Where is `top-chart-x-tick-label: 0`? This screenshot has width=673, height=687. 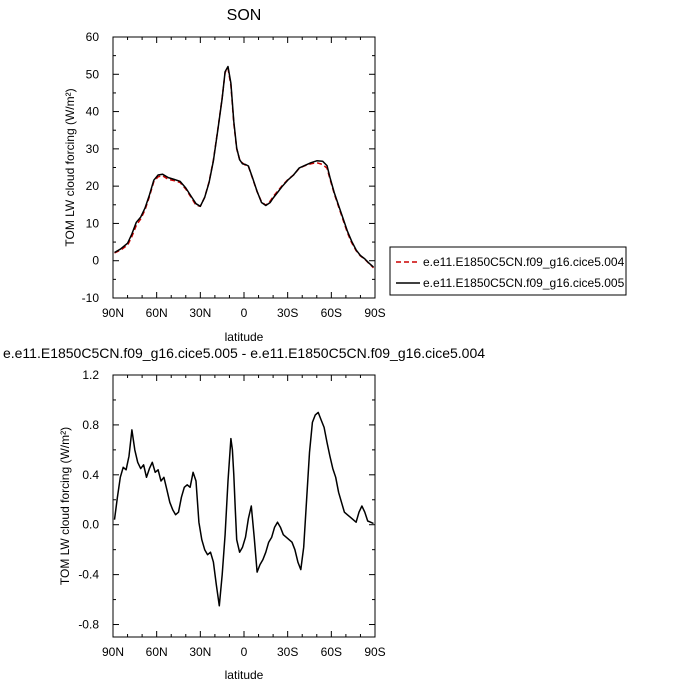 top-chart-x-tick-label: 0 is located at coordinates (244, 313).